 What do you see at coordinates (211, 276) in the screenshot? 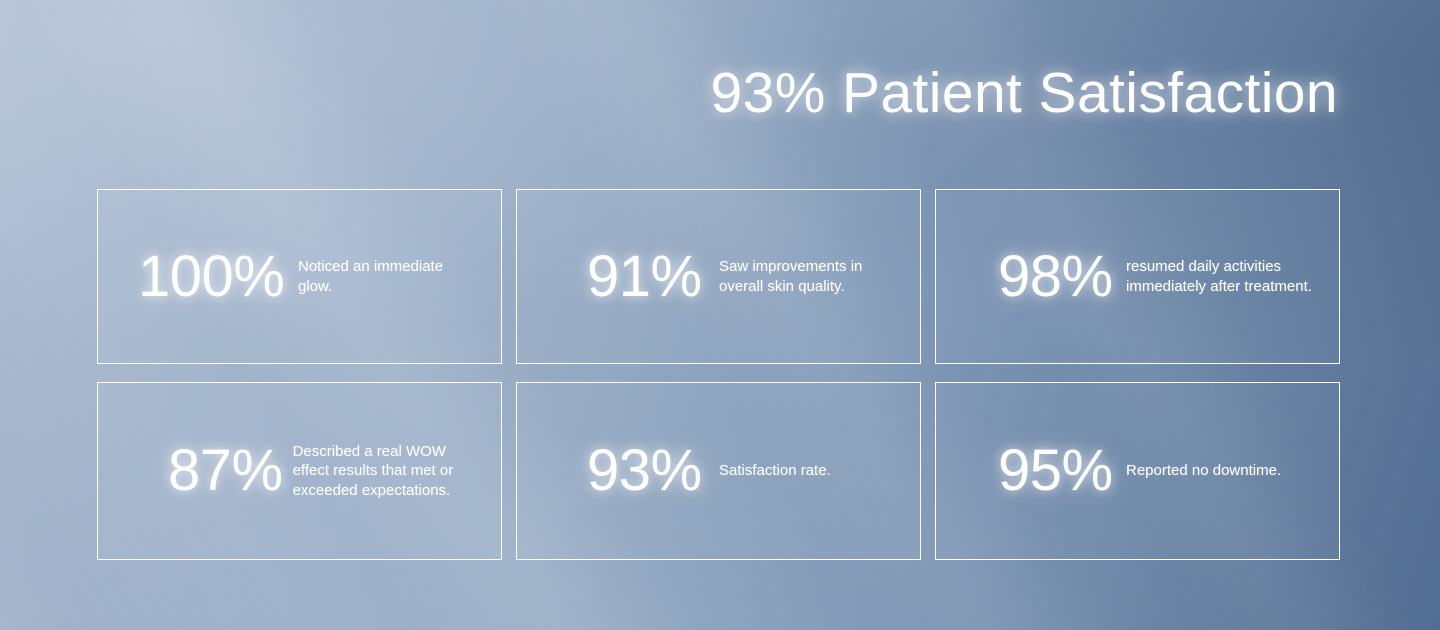
I see `stat-value: 100%` at bounding box center [211, 276].